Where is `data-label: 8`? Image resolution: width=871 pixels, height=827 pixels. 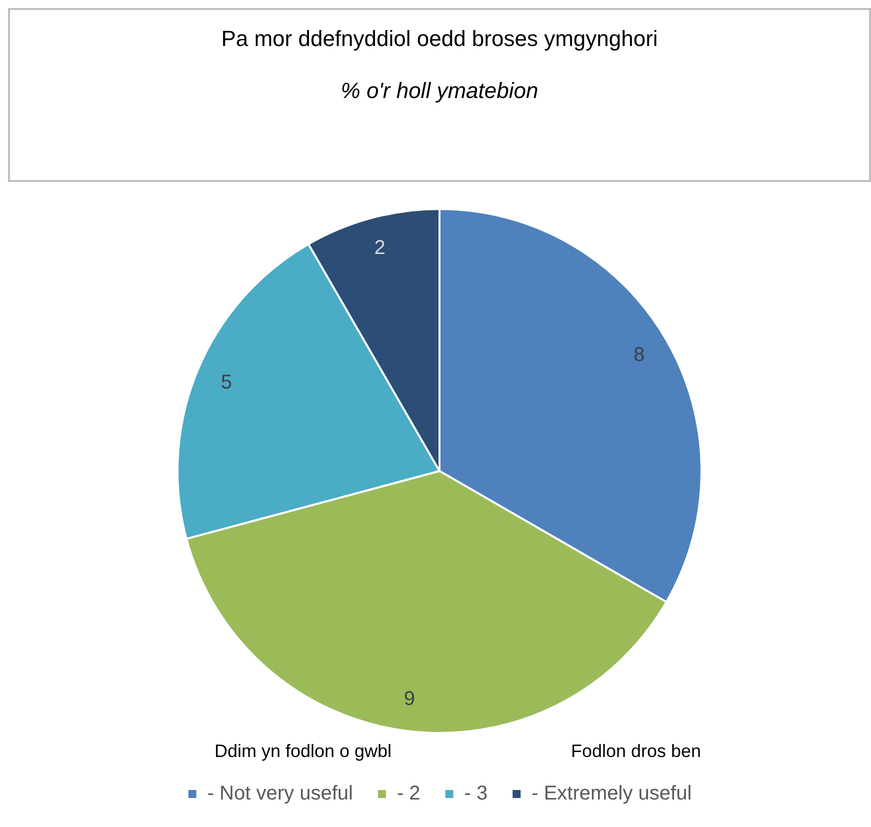 data-label: 8 is located at coordinates (639, 355).